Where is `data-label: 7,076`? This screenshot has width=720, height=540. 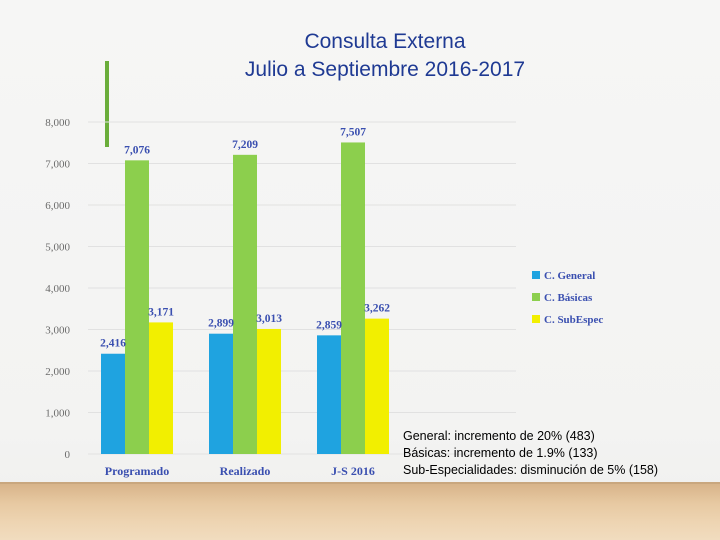
data-label: 7,076 is located at coordinates (137, 150).